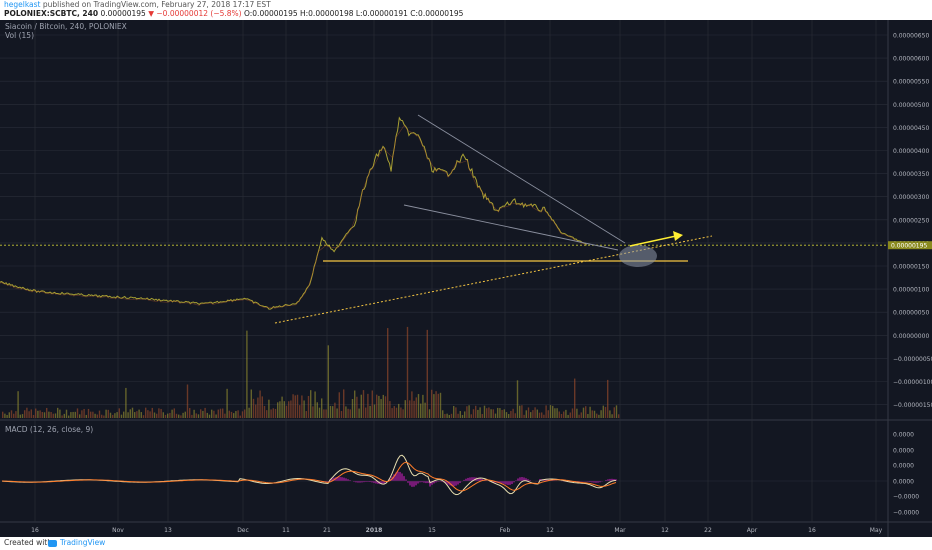 Image resolution: width=932 pixels, height=550 pixels. I want to click on wedge-upper-trendline, so click(521, 179).